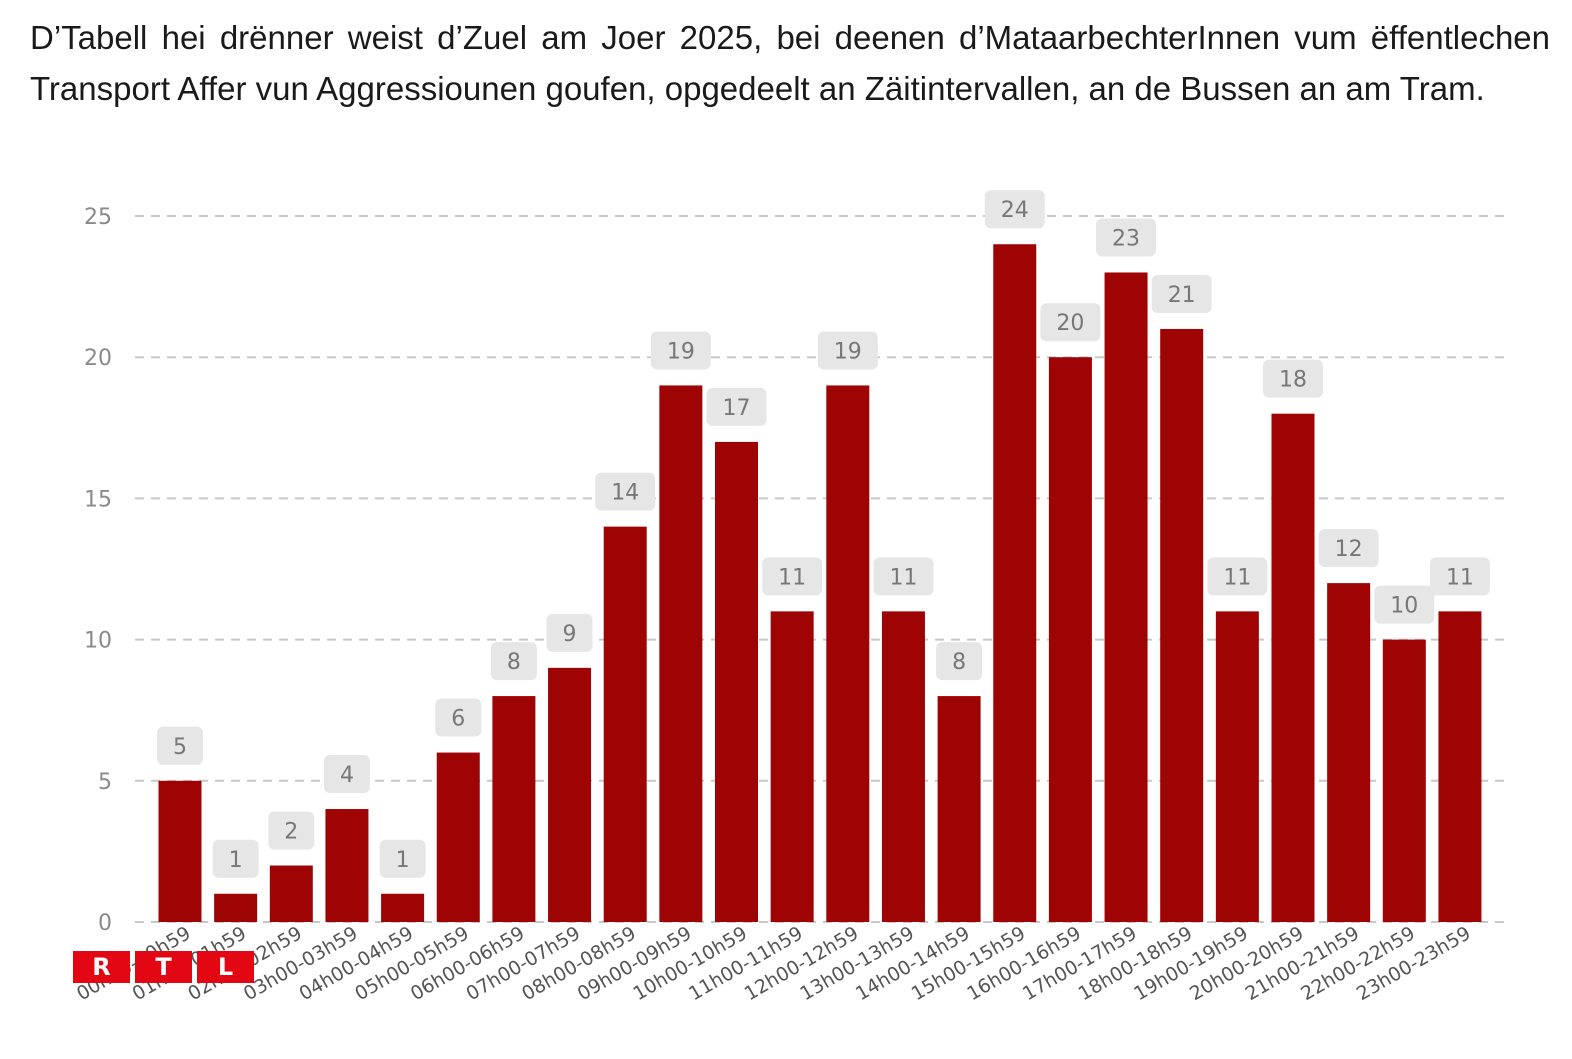 This screenshot has height=1059, width=1572. I want to click on data-label: 9, so click(569, 632).